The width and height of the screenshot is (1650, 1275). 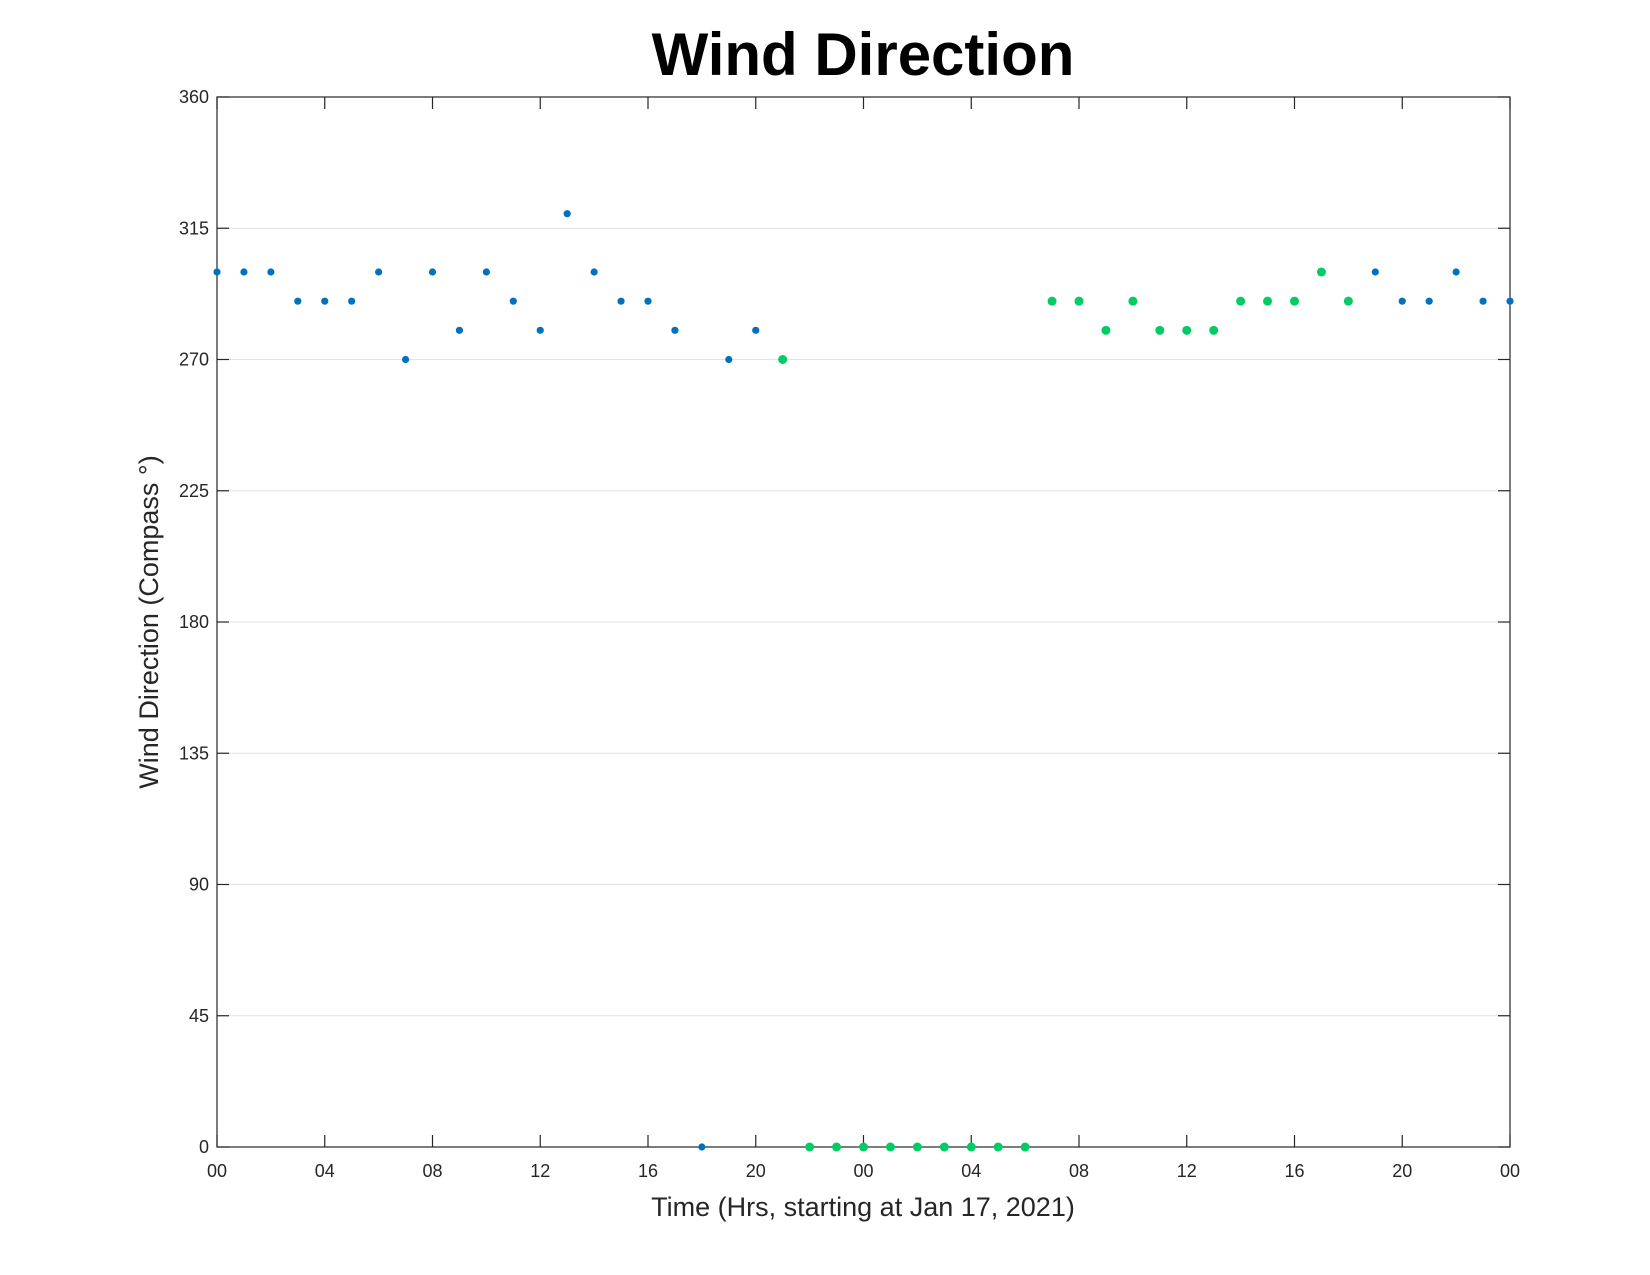 What do you see at coordinates (194, 753) in the screenshot?
I see `y-tick-label: 135` at bounding box center [194, 753].